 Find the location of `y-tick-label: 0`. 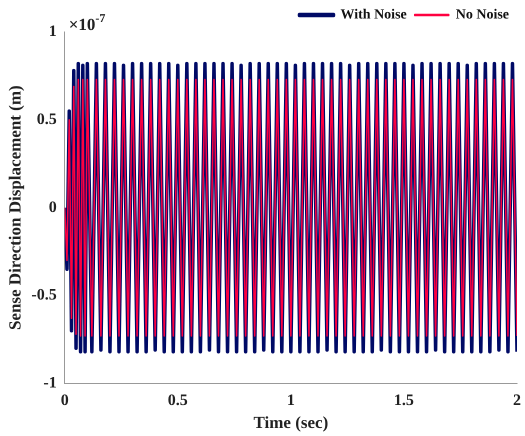

y-tick-label: 0 is located at coordinates (52, 207).